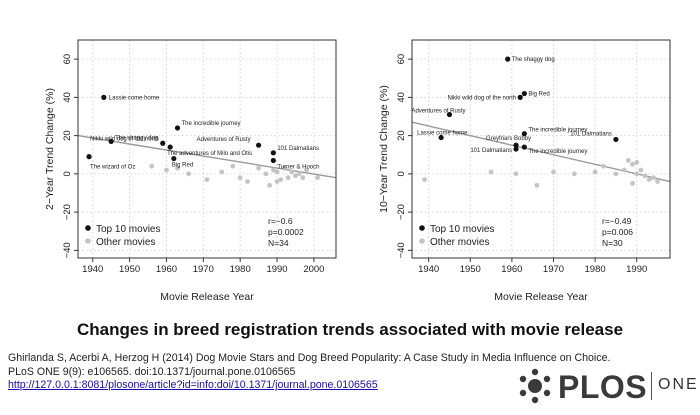  Describe the element at coordinates (617, 232) in the screenshot. I see `stat-text: p=0.006` at that location.